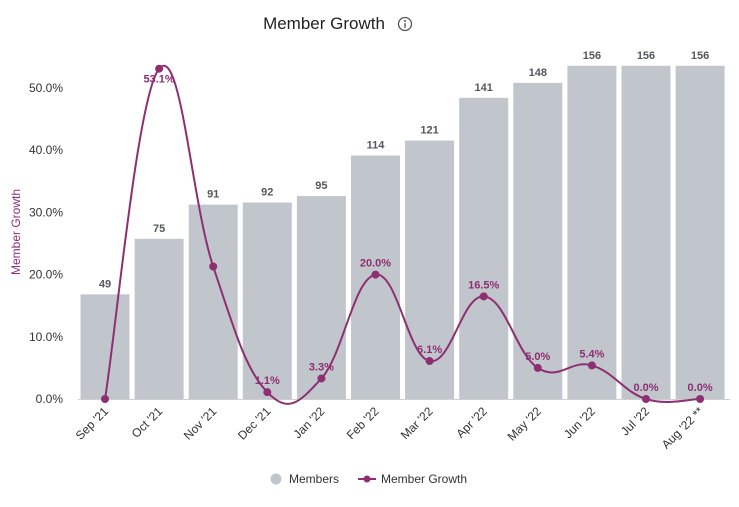 The width and height of the screenshot is (739, 507). I want to click on x-tick-label: Feb '22, so click(363, 423).